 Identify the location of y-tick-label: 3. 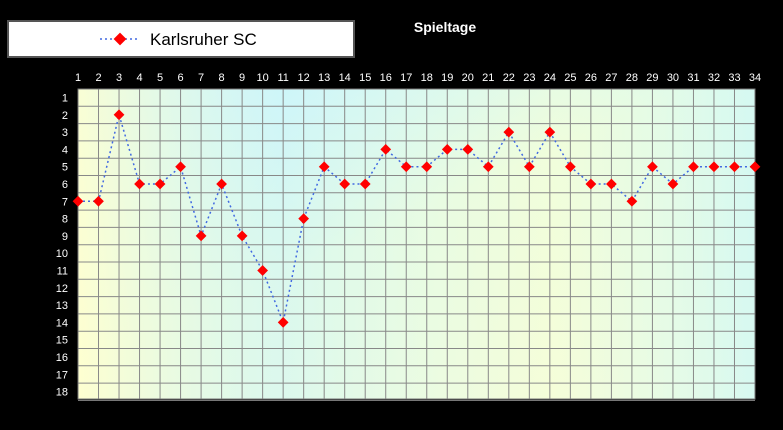
(65, 133).